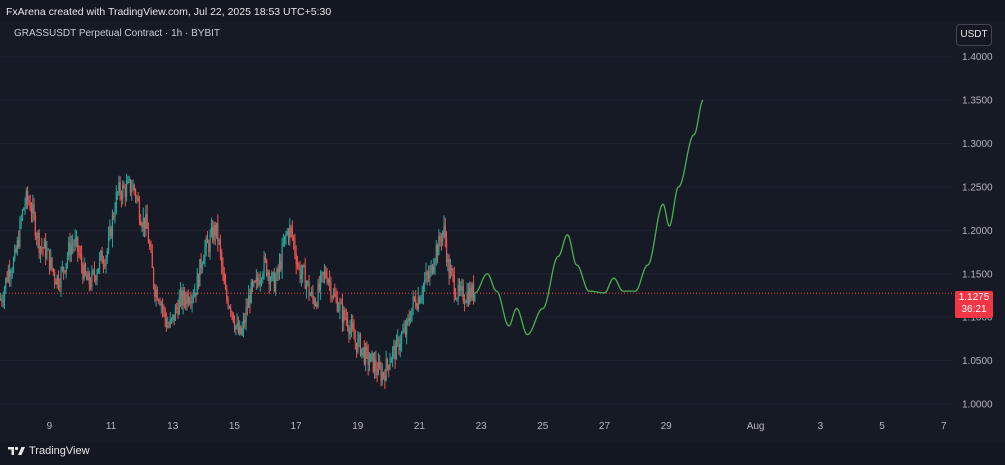  I want to click on projection-path, so click(589, 217).